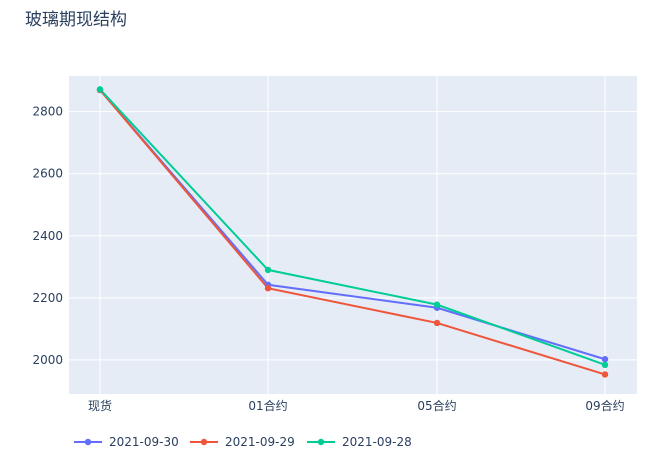 Image resolution: width=652 pixels, height=468 pixels. What do you see at coordinates (605, 359) in the screenshot?
I see `data-point-2021-09-30-09合约` at bounding box center [605, 359].